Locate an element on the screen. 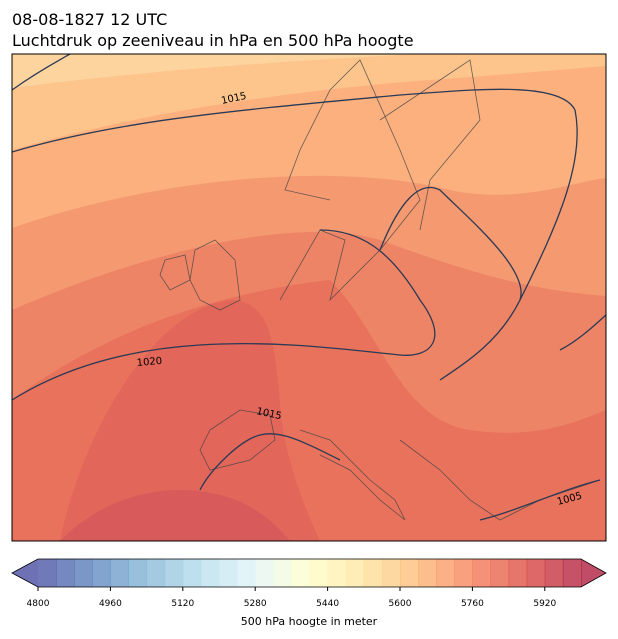 The height and width of the screenshot is (639, 618). colorbar-tick-label: 5600 is located at coordinates (400, 604).